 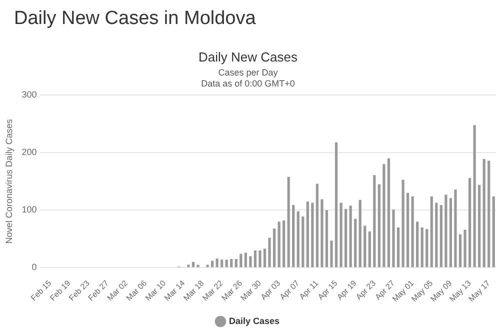 I want to click on y-tick-label: 300, so click(x=29, y=95).